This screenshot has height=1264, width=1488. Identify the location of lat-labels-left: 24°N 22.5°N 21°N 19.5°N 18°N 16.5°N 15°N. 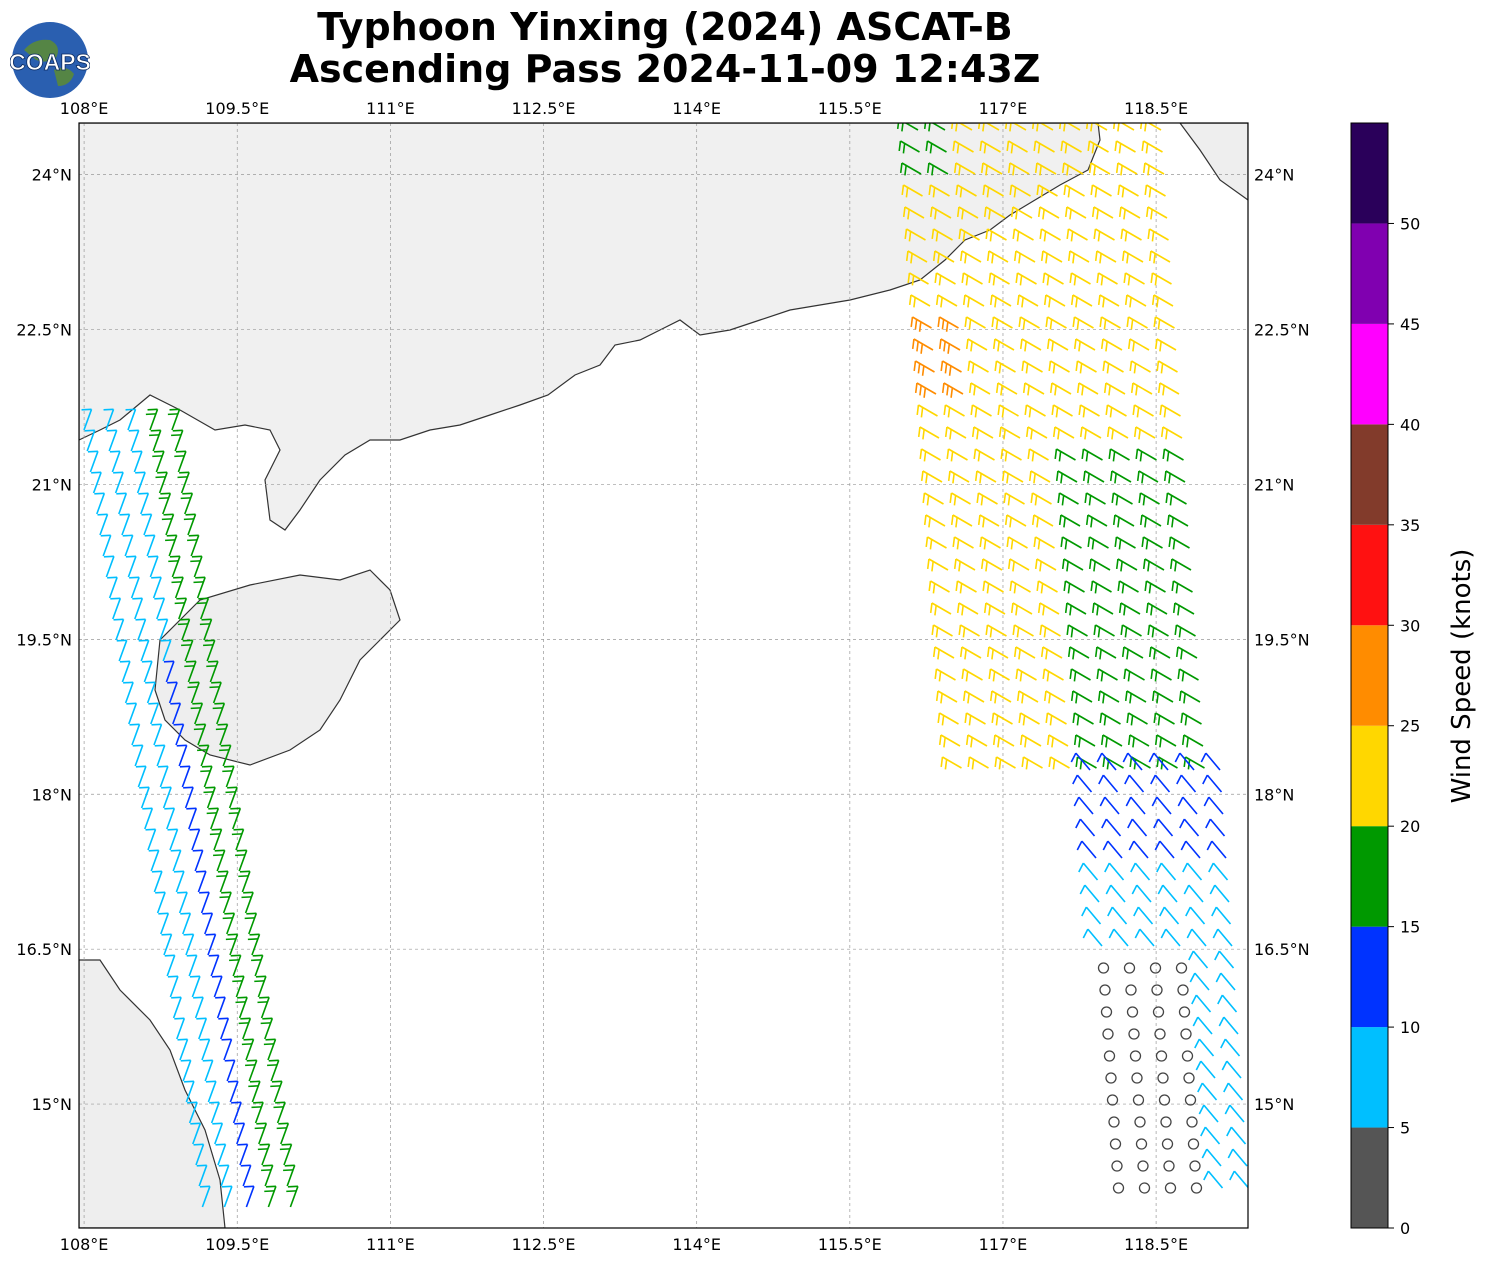
(44, 640).